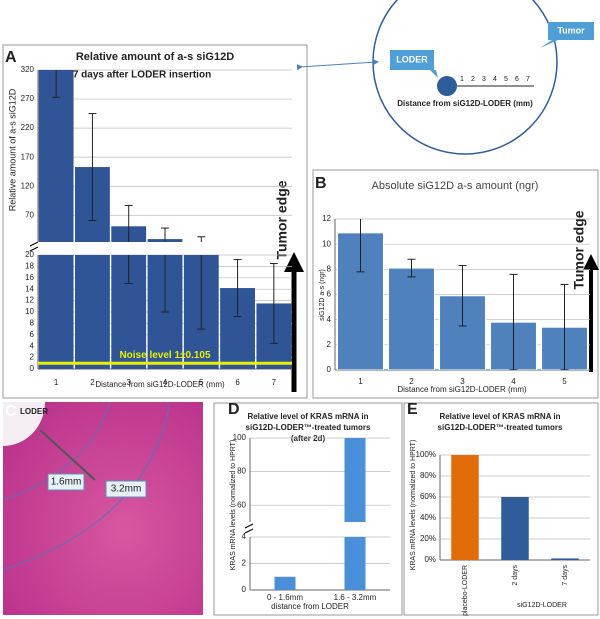  Describe the element at coordinates (506, 79) in the screenshot. I see `scale-number: 5` at that location.